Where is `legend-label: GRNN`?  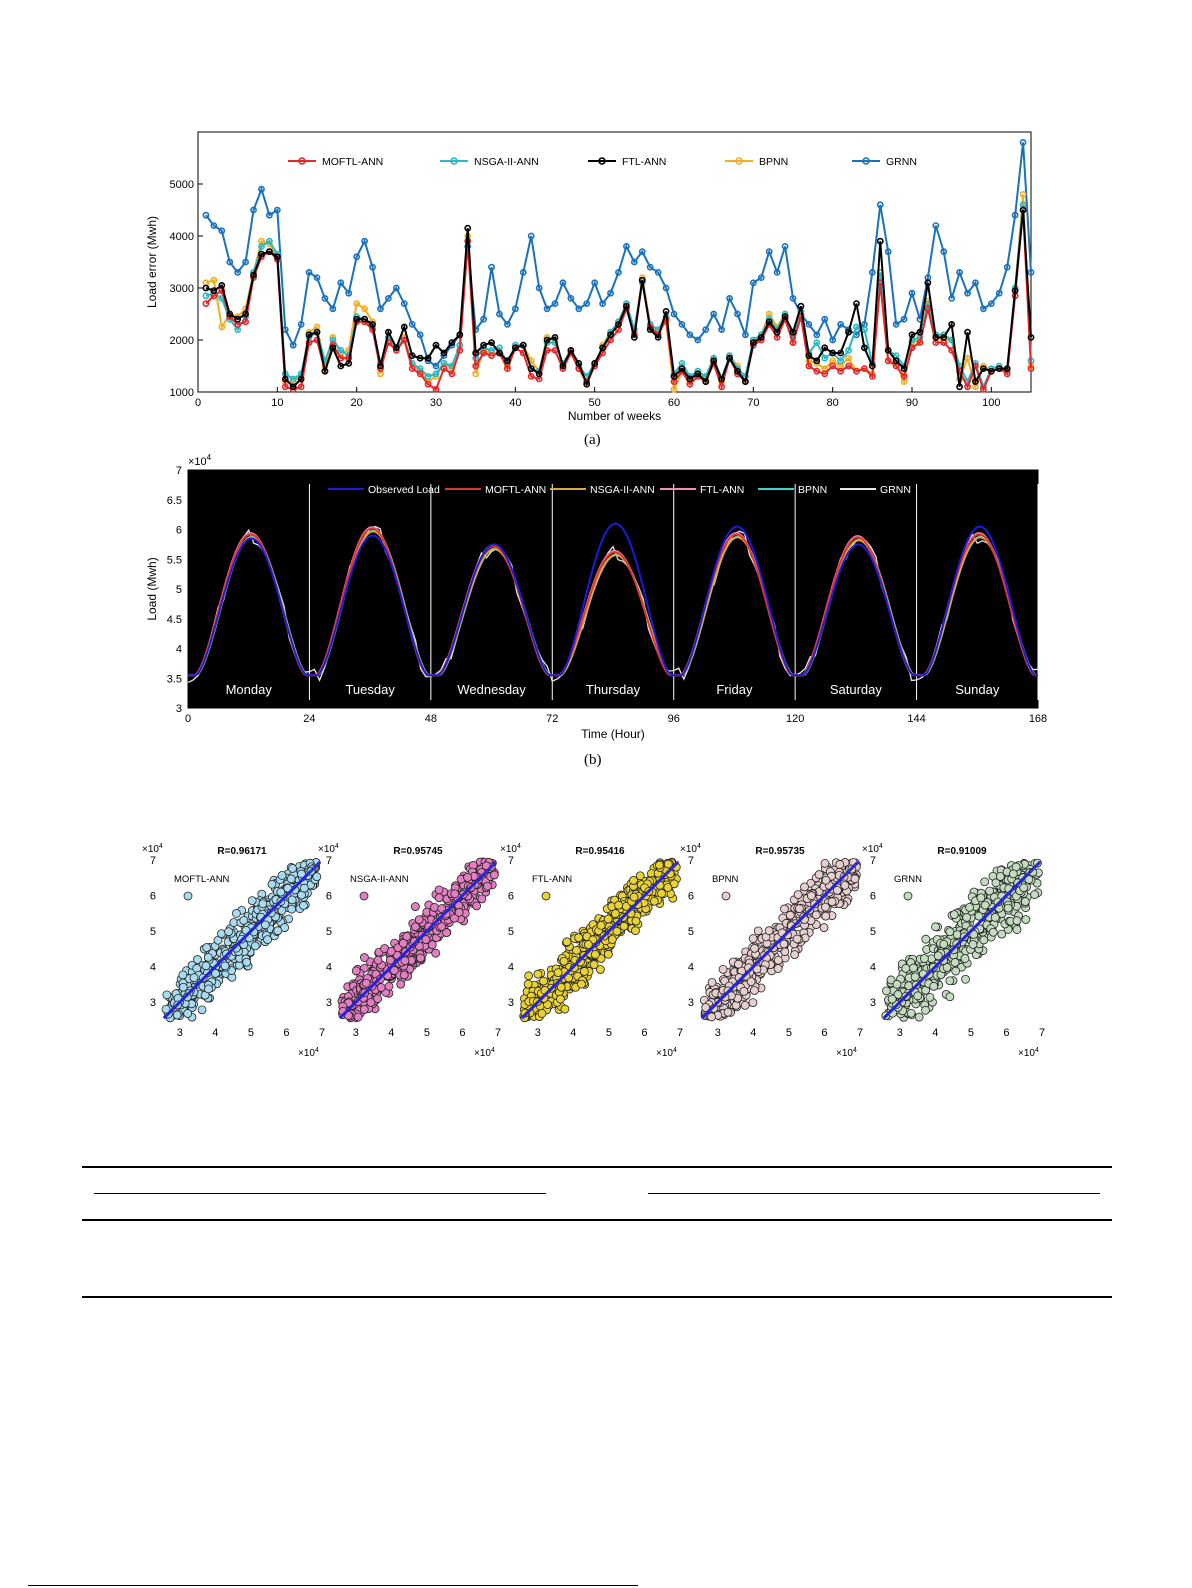
legend-label: GRNN is located at coordinates (908, 879).